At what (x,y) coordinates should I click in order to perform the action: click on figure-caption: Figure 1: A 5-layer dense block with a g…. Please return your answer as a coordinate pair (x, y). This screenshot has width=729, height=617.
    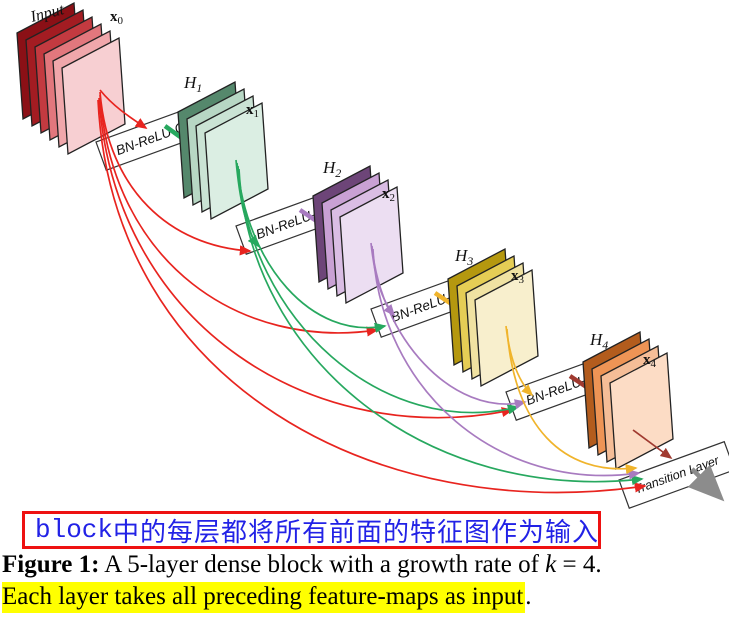
    Looking at the image, I should click on (364, 565).